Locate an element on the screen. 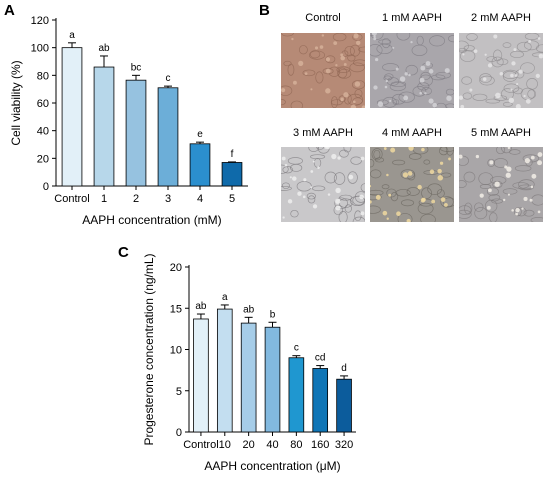 The height and width of the screenshot is (481, 550). panel-label-a: A is located at coordinates (9, 10).